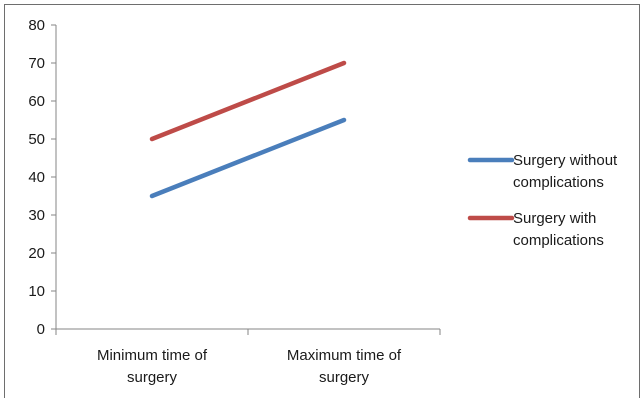  I want to click on y-tick-label: 20, so click(36, 253).